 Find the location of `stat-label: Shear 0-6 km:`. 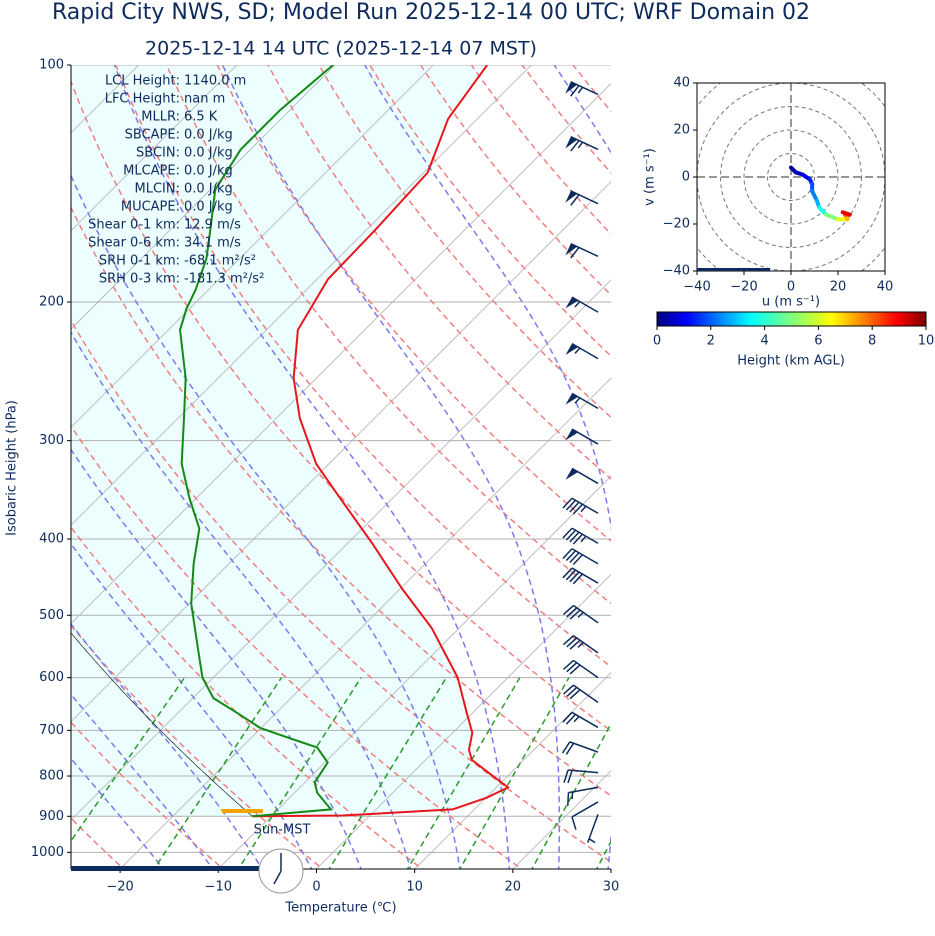

stat-label: Shear 0-6 km: is located at coordinates (134, 243).